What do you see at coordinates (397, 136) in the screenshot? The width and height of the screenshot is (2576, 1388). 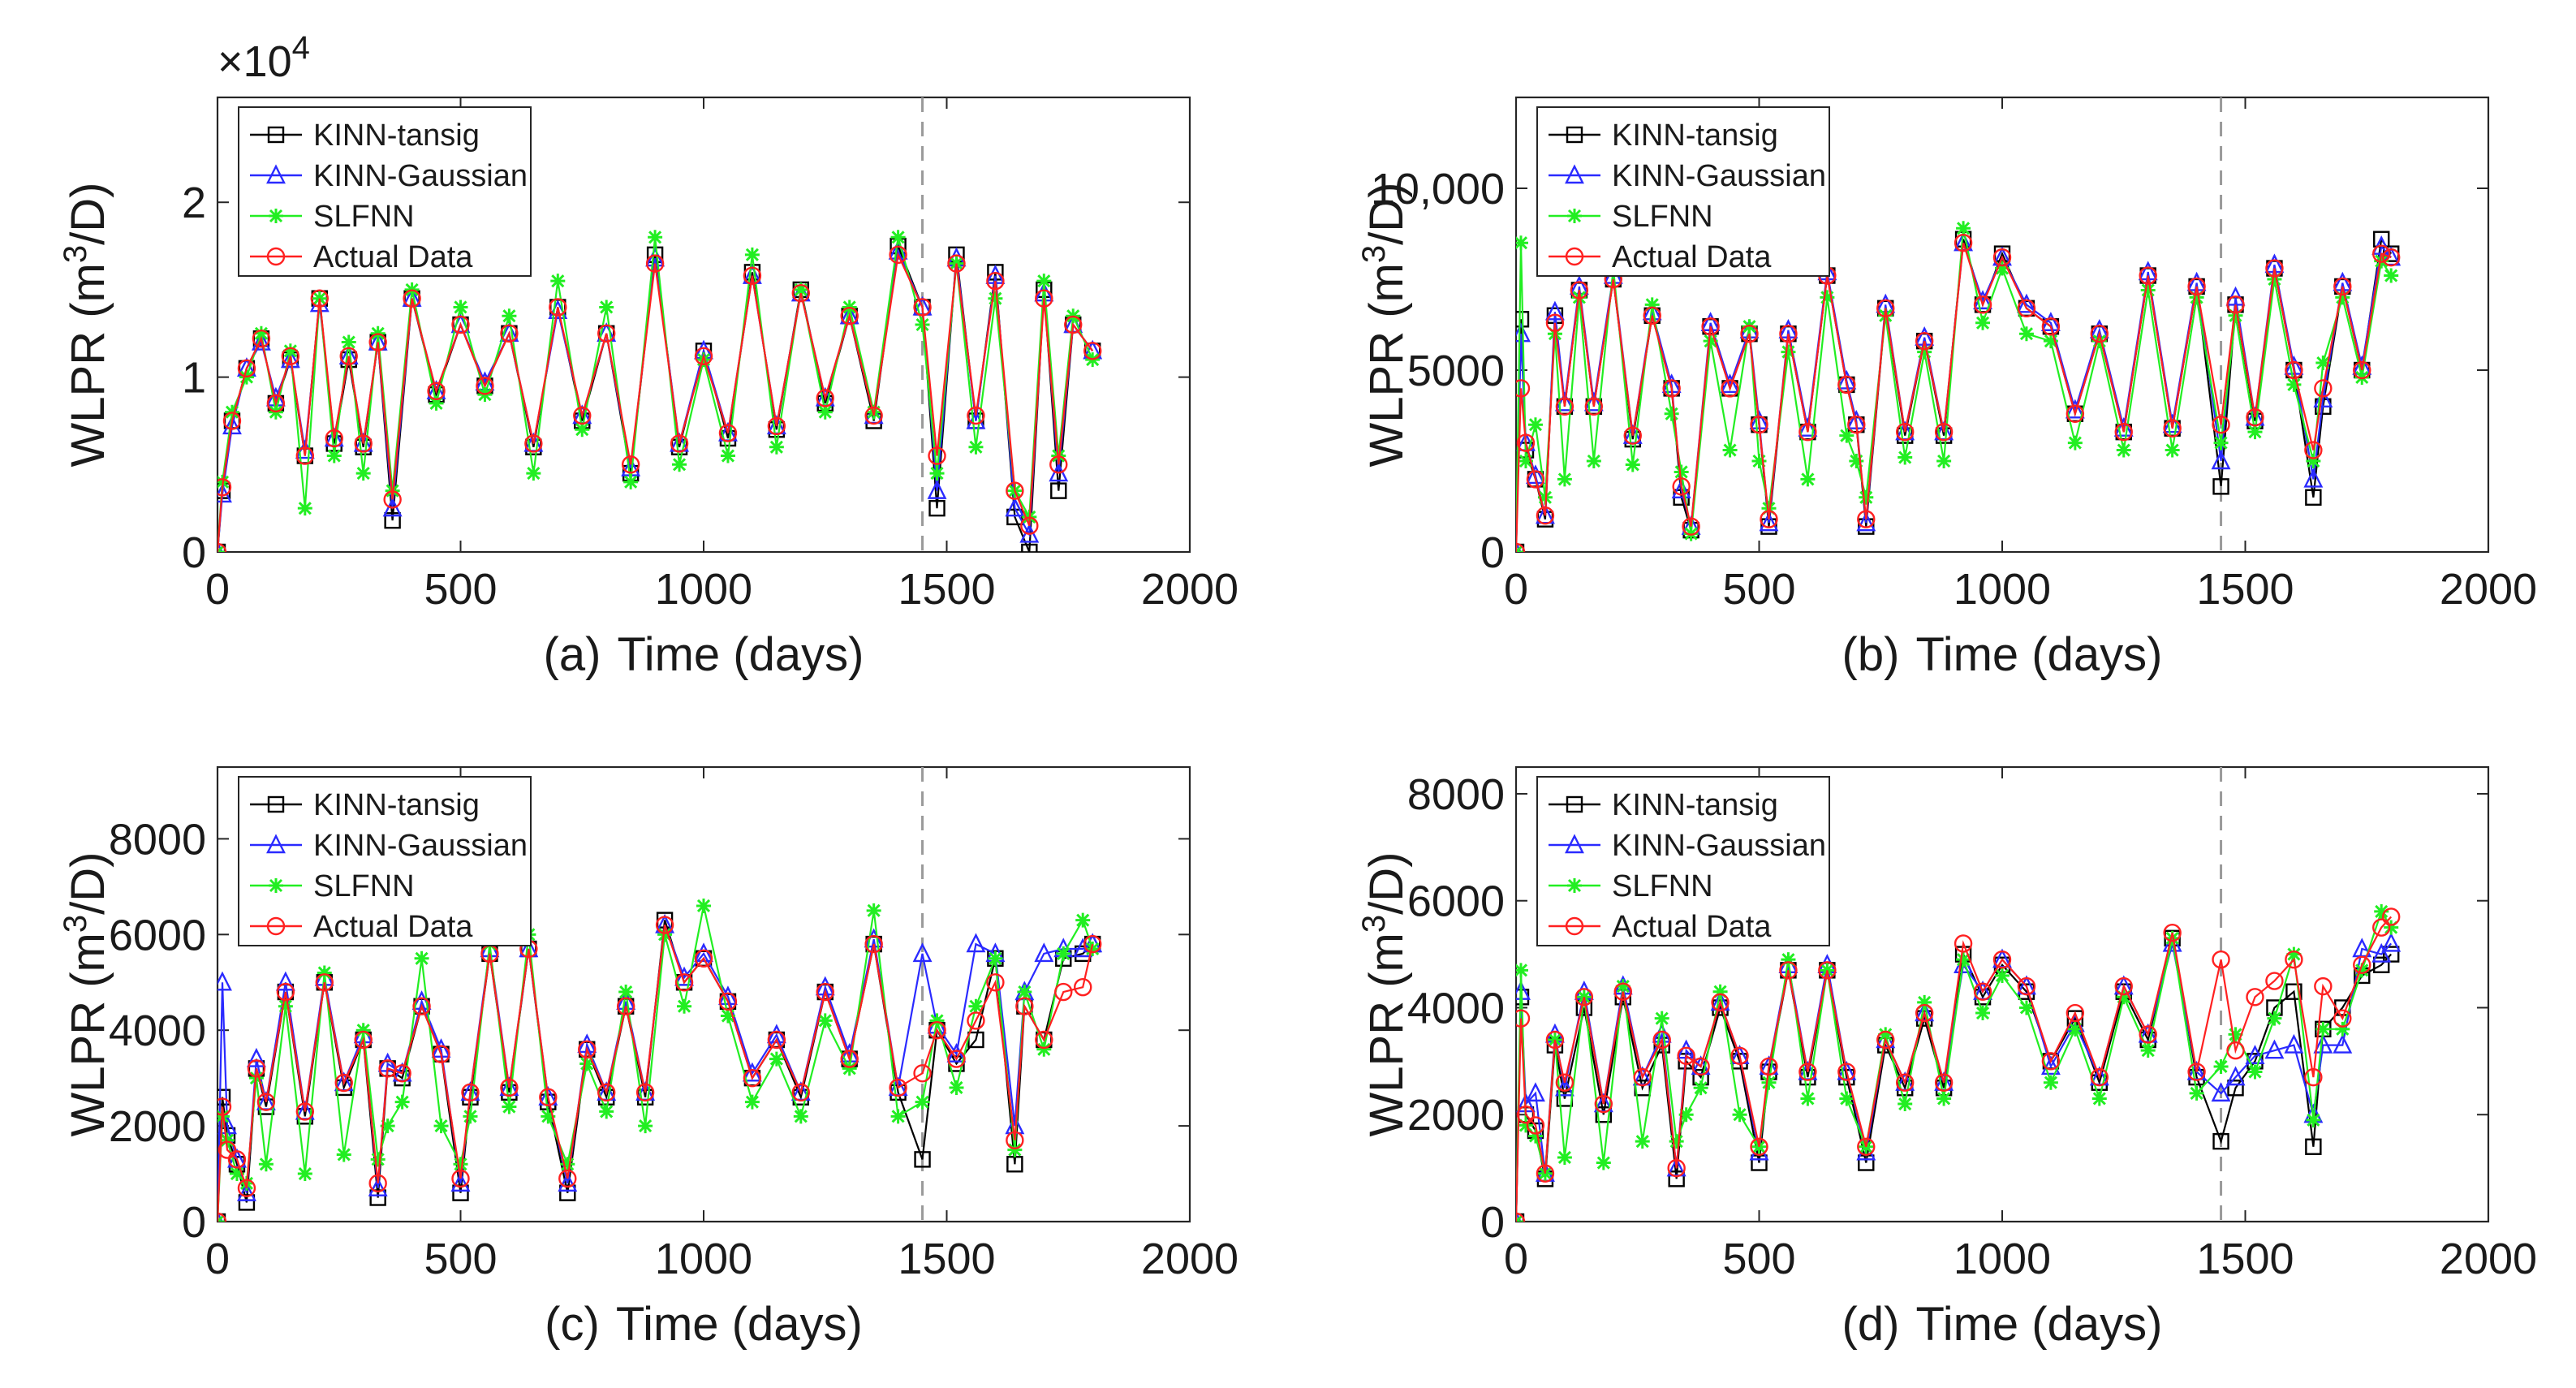 I see `legend-label: KINN-tansig` at bounding box center [397, 136].